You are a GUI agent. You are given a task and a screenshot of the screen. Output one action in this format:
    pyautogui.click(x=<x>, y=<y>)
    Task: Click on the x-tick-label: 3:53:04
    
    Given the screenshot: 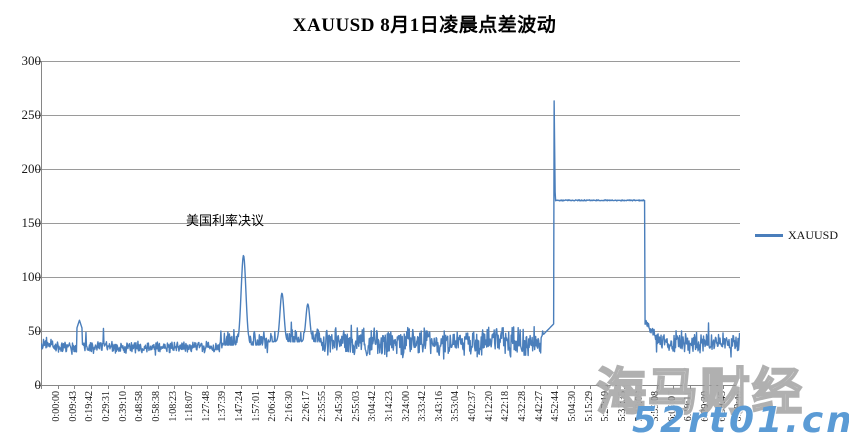 What is the action you would take?
    pyautogui.click(x=455, y=406)
    